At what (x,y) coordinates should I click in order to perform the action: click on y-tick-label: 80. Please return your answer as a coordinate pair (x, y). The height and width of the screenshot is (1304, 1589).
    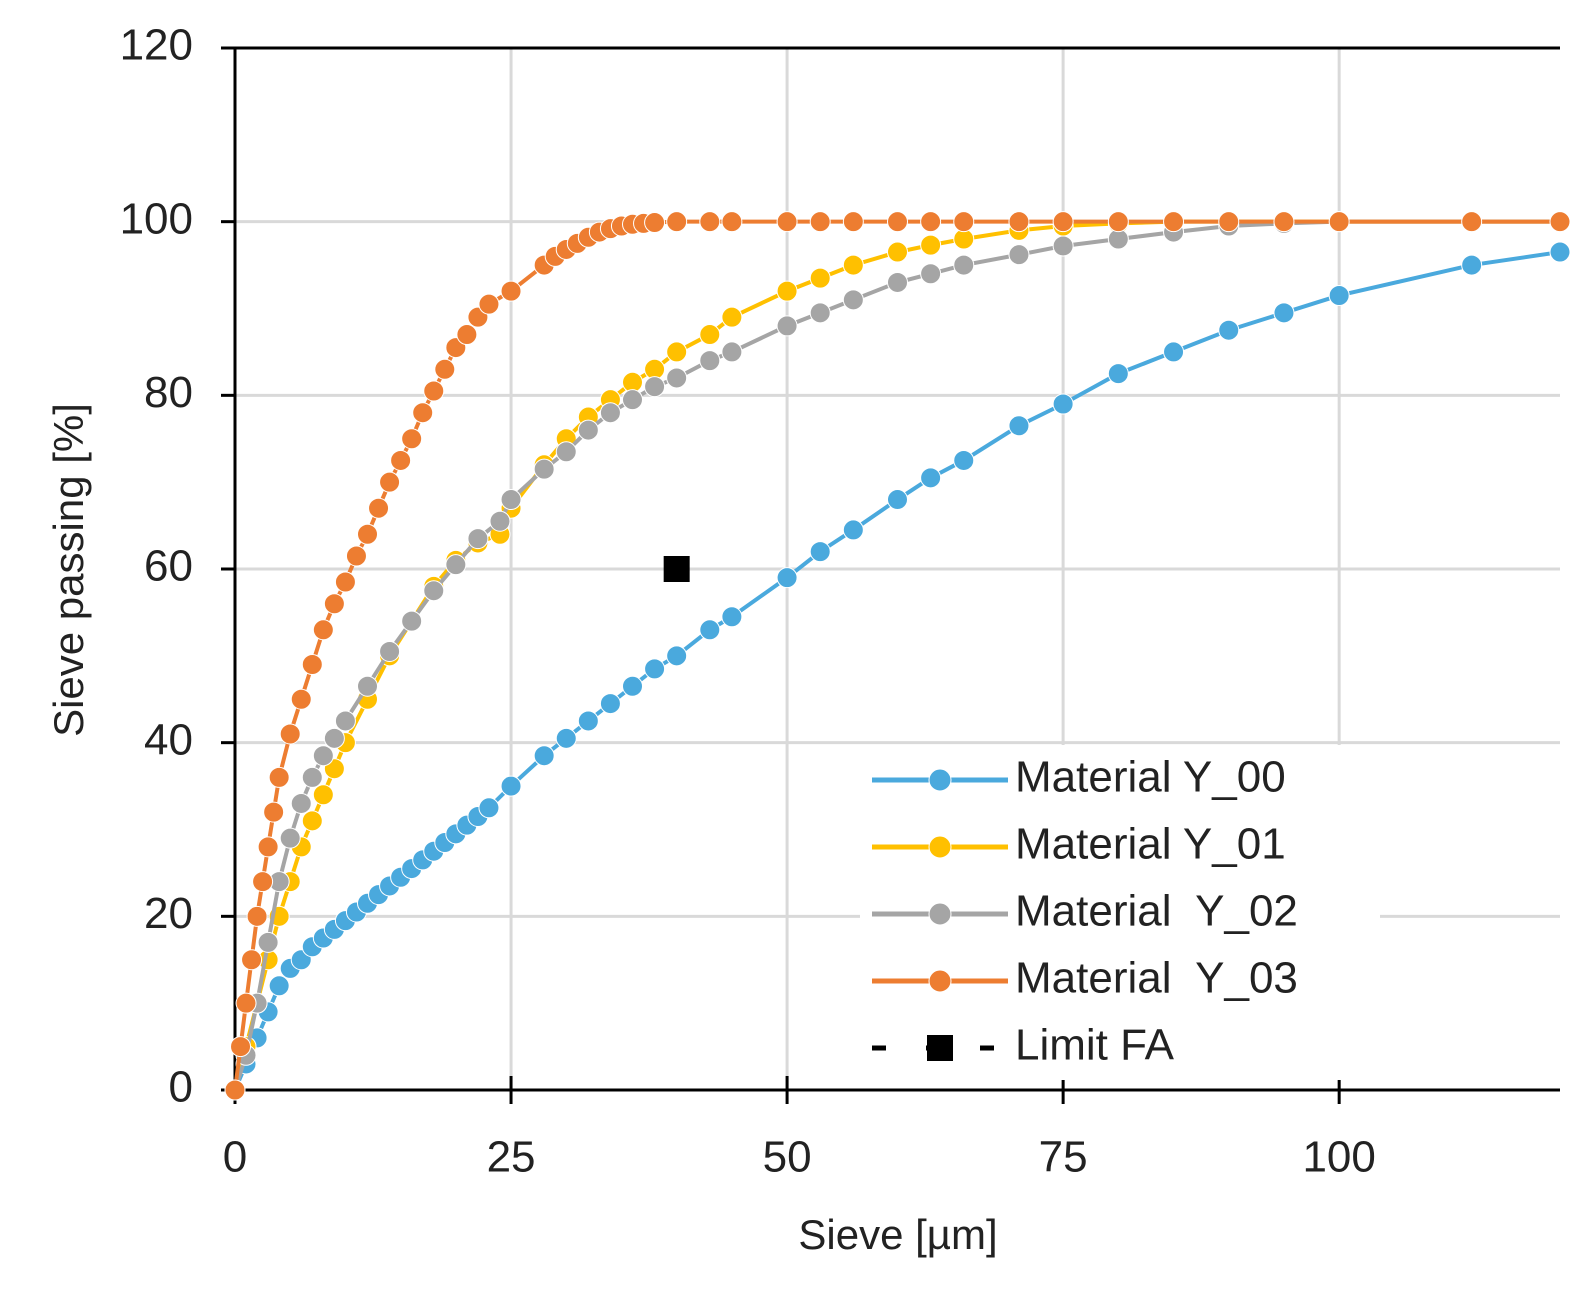
    Looking at the image, I should click on (168, 392).